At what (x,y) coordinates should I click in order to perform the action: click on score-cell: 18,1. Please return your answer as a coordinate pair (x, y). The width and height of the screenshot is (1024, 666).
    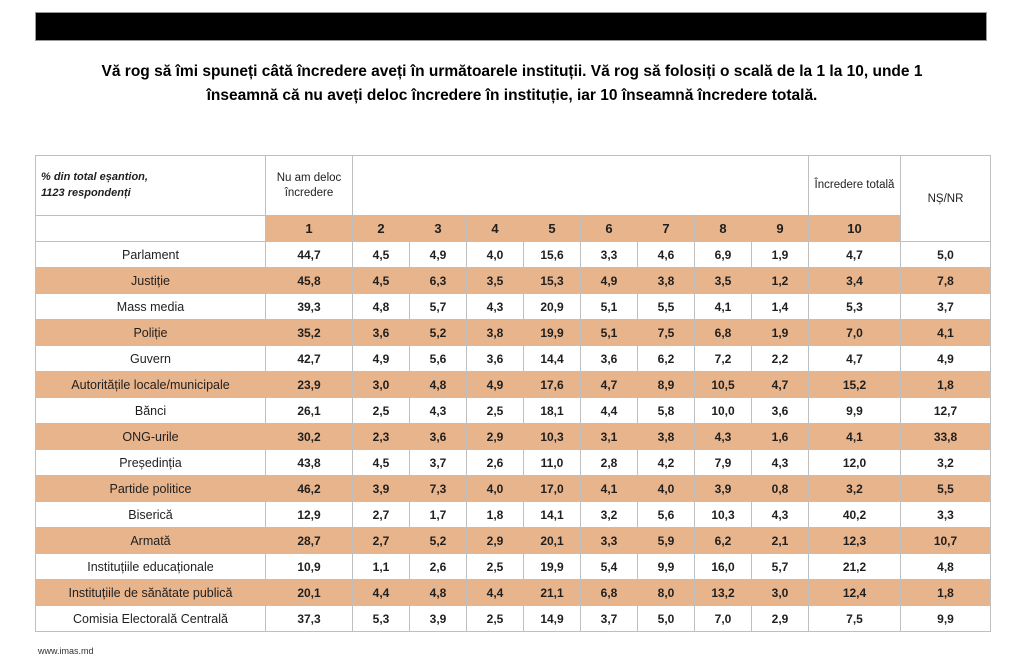
    Looking at the image, I should click on (552, 410).